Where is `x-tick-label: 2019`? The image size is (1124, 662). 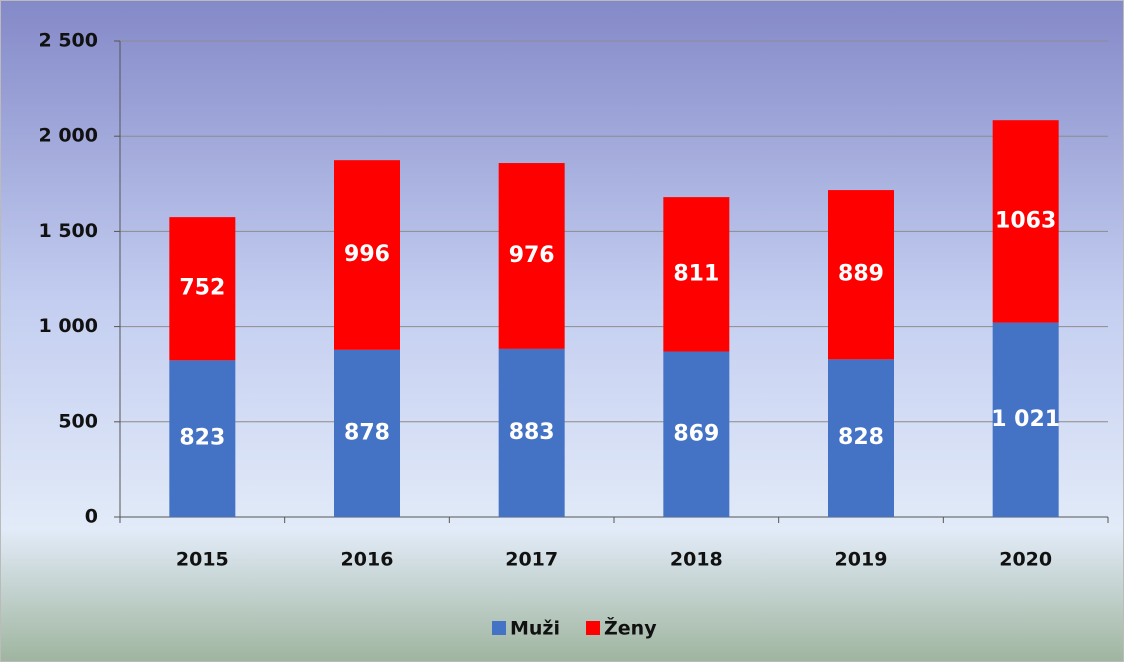
x-tick-label: 2019 is located at coordinates (861, 560).